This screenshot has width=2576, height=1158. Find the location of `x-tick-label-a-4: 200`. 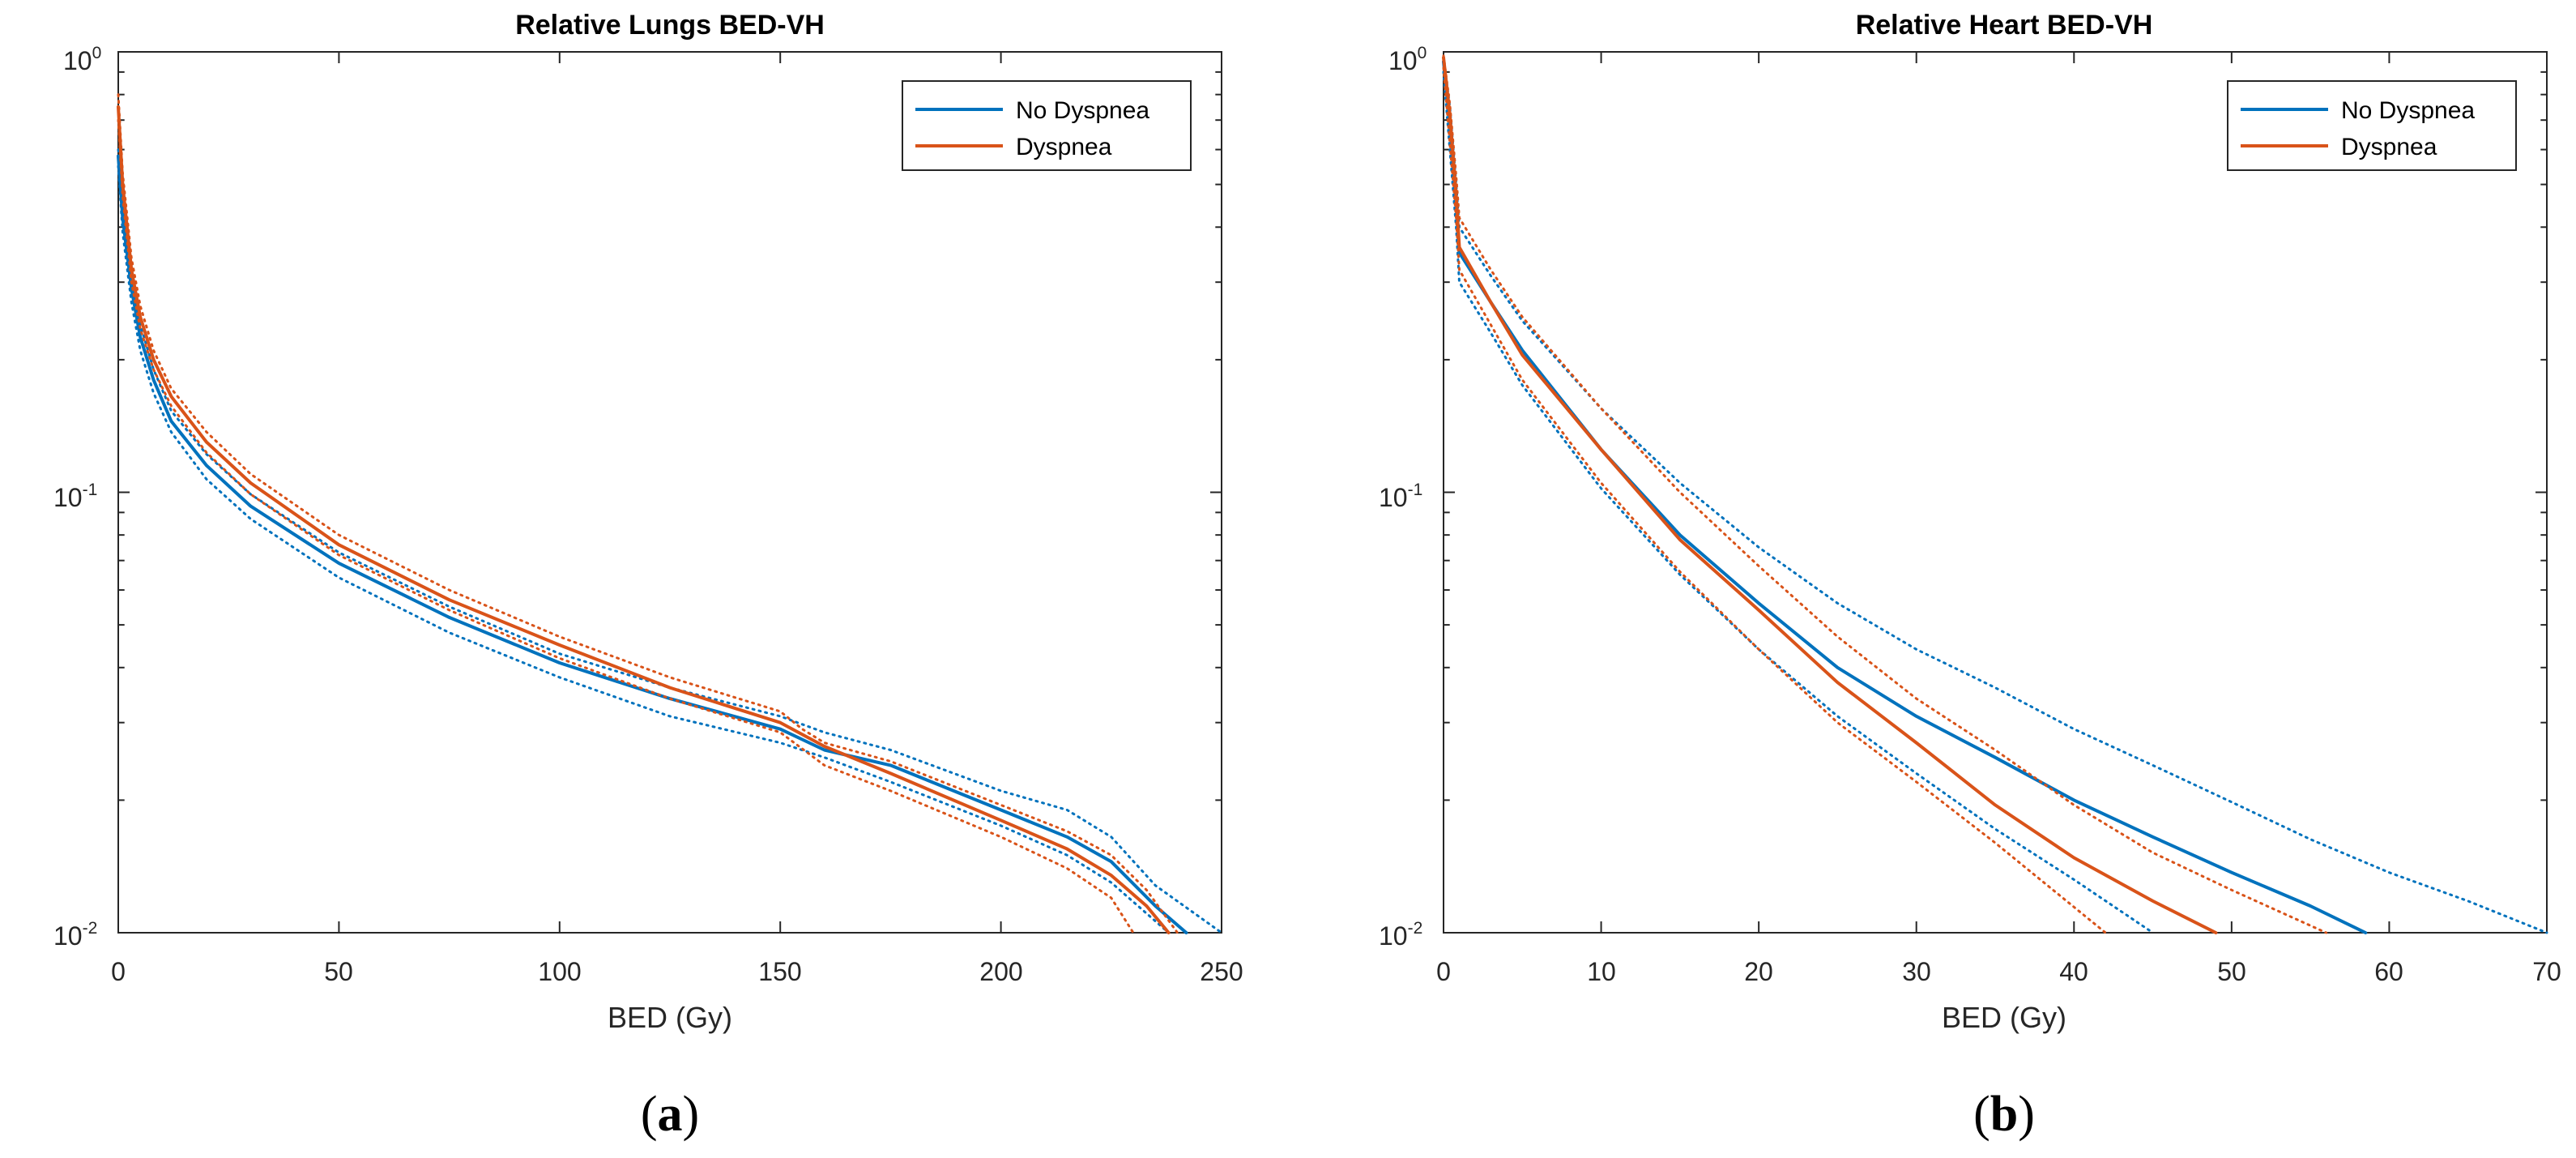

x-tick-label-a-4: 200 is located at coordinates (1001, 971).